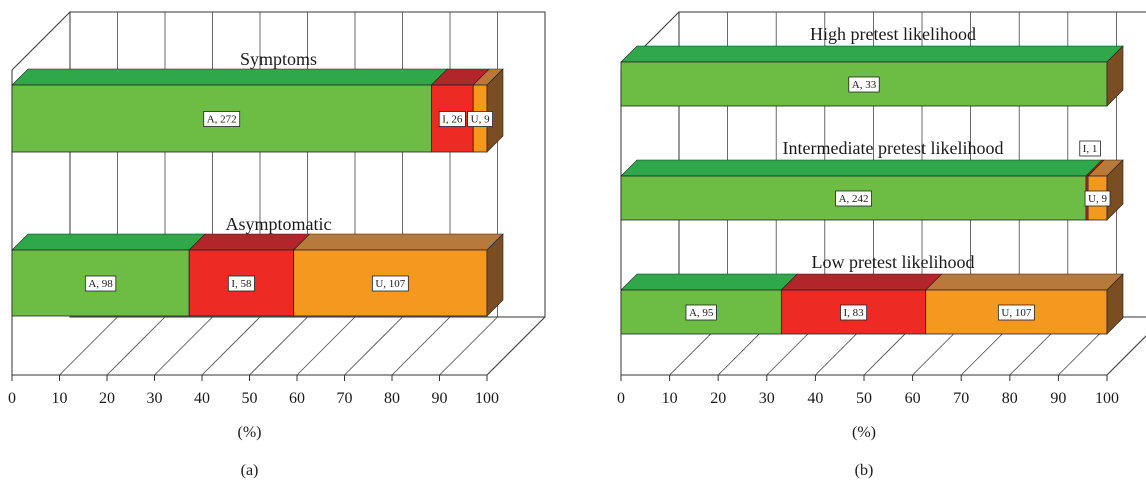 The image size is (1146, 486). What do you see at coordinates (278, 59) in the screenshot?
I see `bar-title: Symptoms` at bounding box center [278, 59].